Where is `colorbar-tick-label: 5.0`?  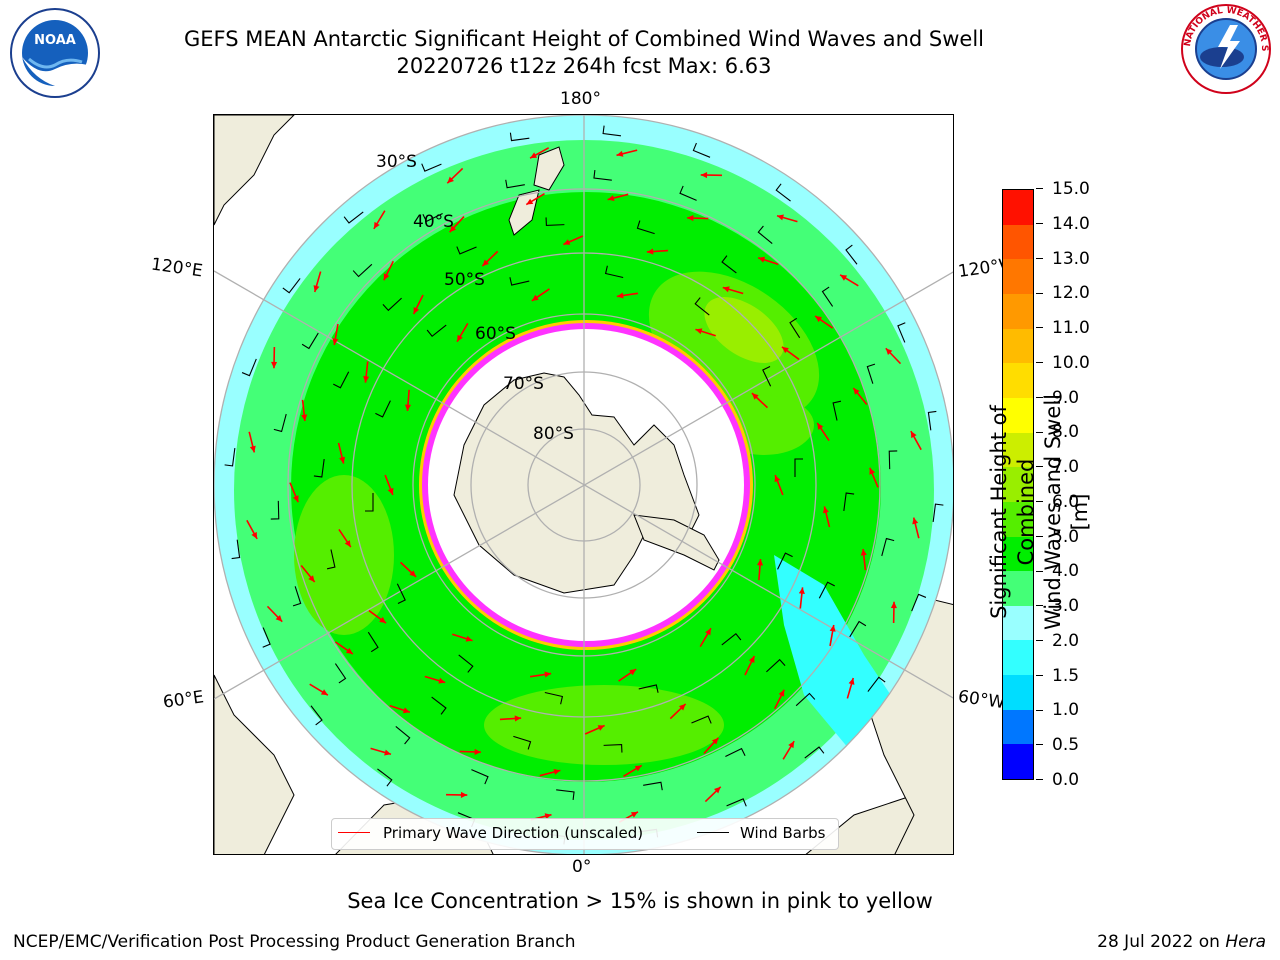
colorbar-tick-label: 5.0 is located at coordinates (1066, 536).